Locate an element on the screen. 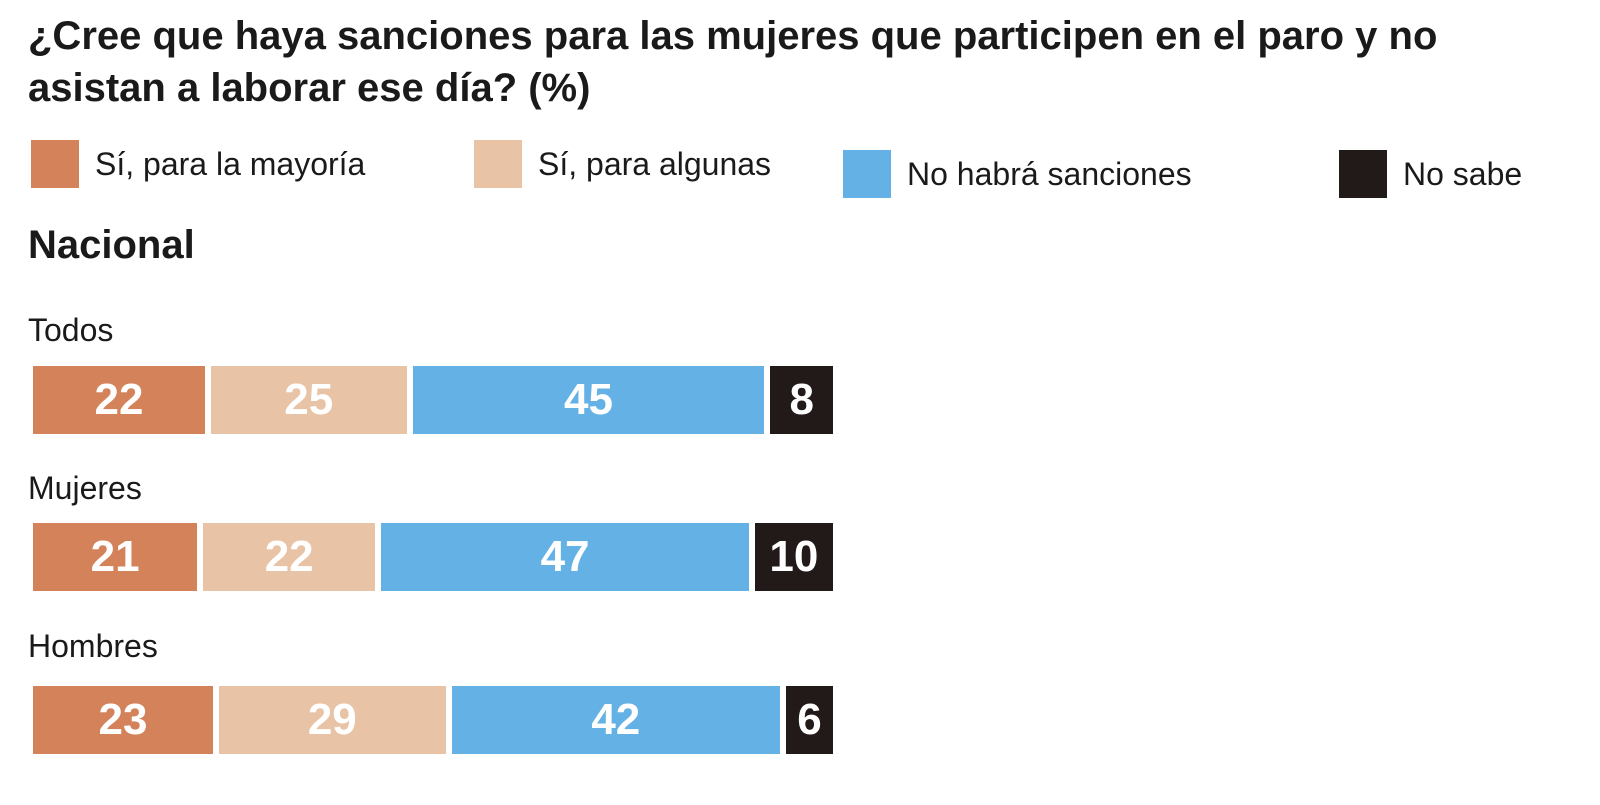 The width and height of the screenshot is (1600, 805). bar-segment-no-sanciones: 45 is located at coordinates (588, 400).